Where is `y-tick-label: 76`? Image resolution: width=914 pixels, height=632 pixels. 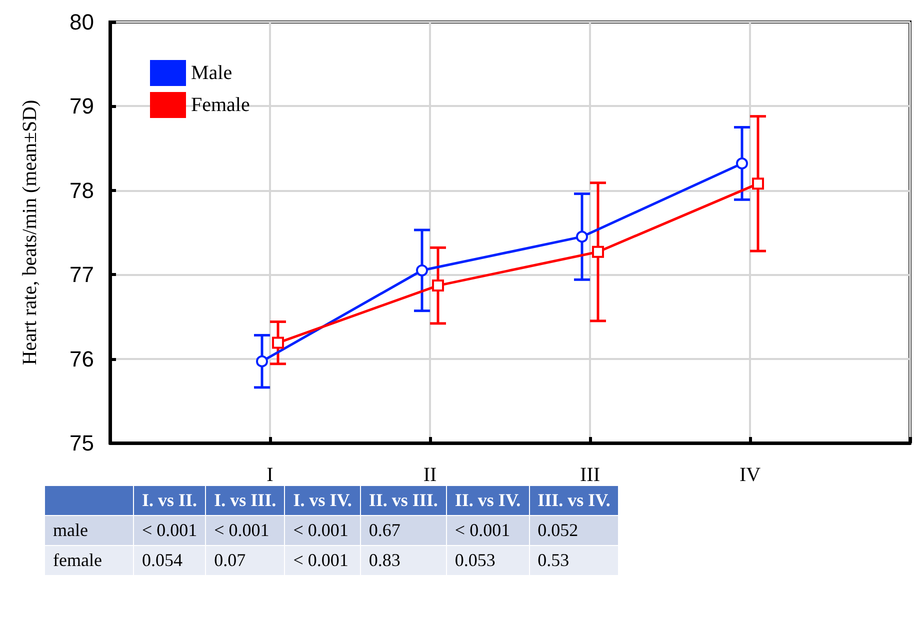
y-tick-label: 76 is located at coordinates (82, 359).